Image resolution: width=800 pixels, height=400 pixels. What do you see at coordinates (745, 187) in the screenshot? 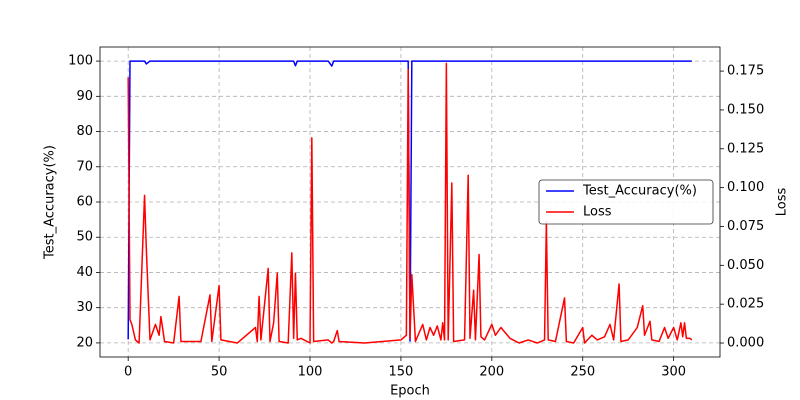
I see `y2-tick-label: 0.100` at bounding box center [745, 187].